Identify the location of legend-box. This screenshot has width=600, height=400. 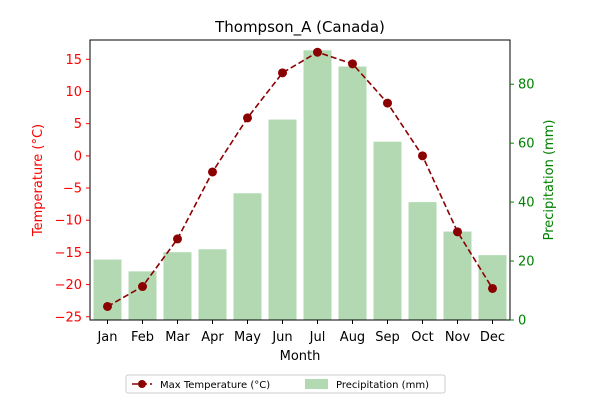
(285, 384).